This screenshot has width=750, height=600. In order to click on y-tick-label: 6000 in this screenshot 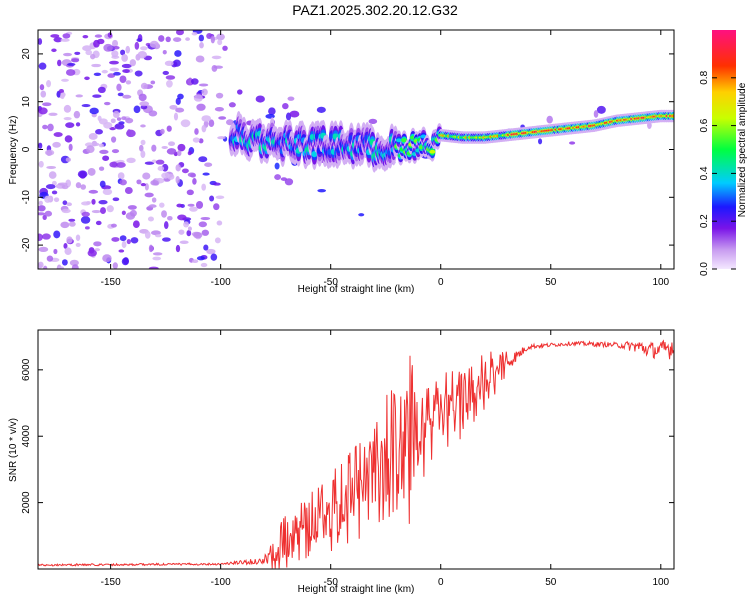, I will do `click(26, 369)`.